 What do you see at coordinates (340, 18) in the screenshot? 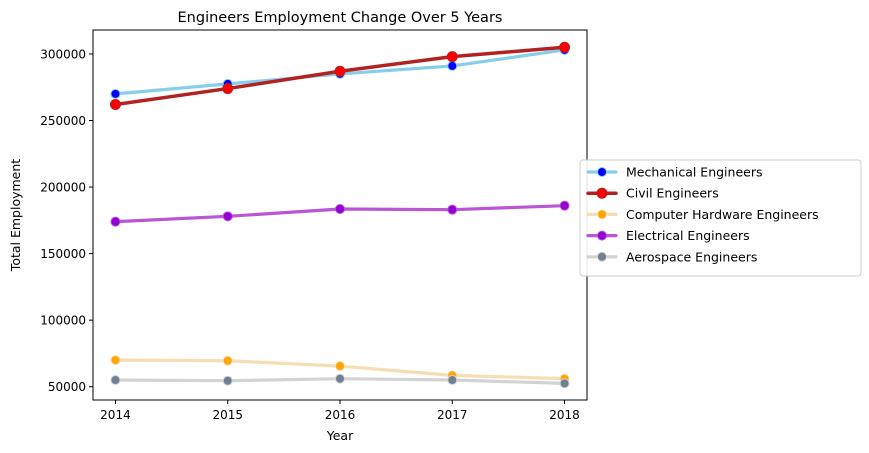
I see `chart-title: Engineers Employment Change Over 5 Years` at bounding box center [340, 18].